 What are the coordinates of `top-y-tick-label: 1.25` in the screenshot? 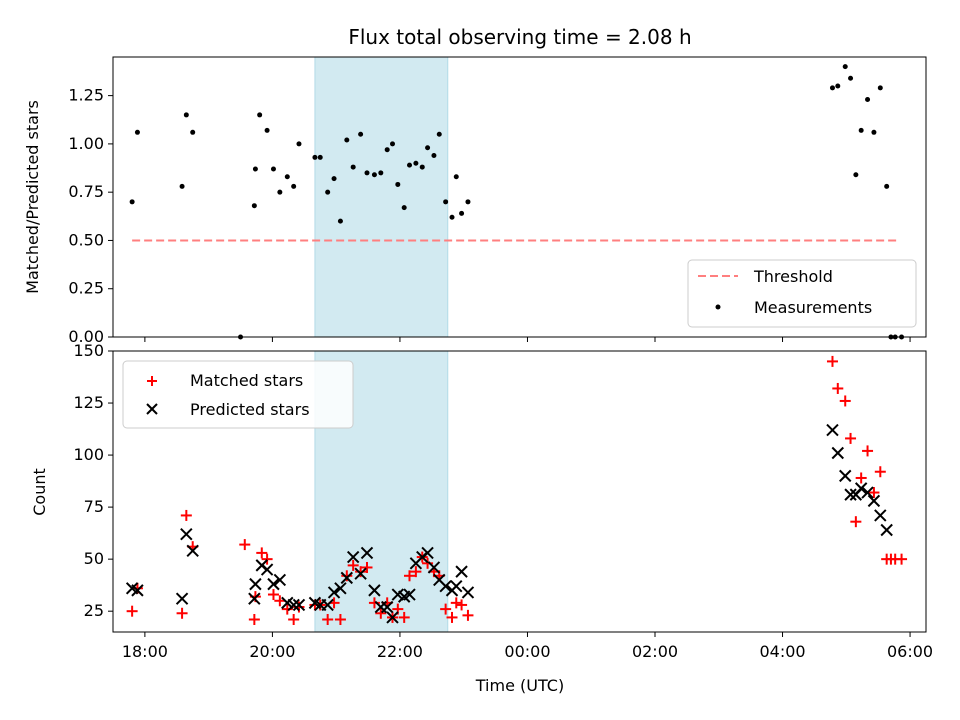 It's located at (86, 95).